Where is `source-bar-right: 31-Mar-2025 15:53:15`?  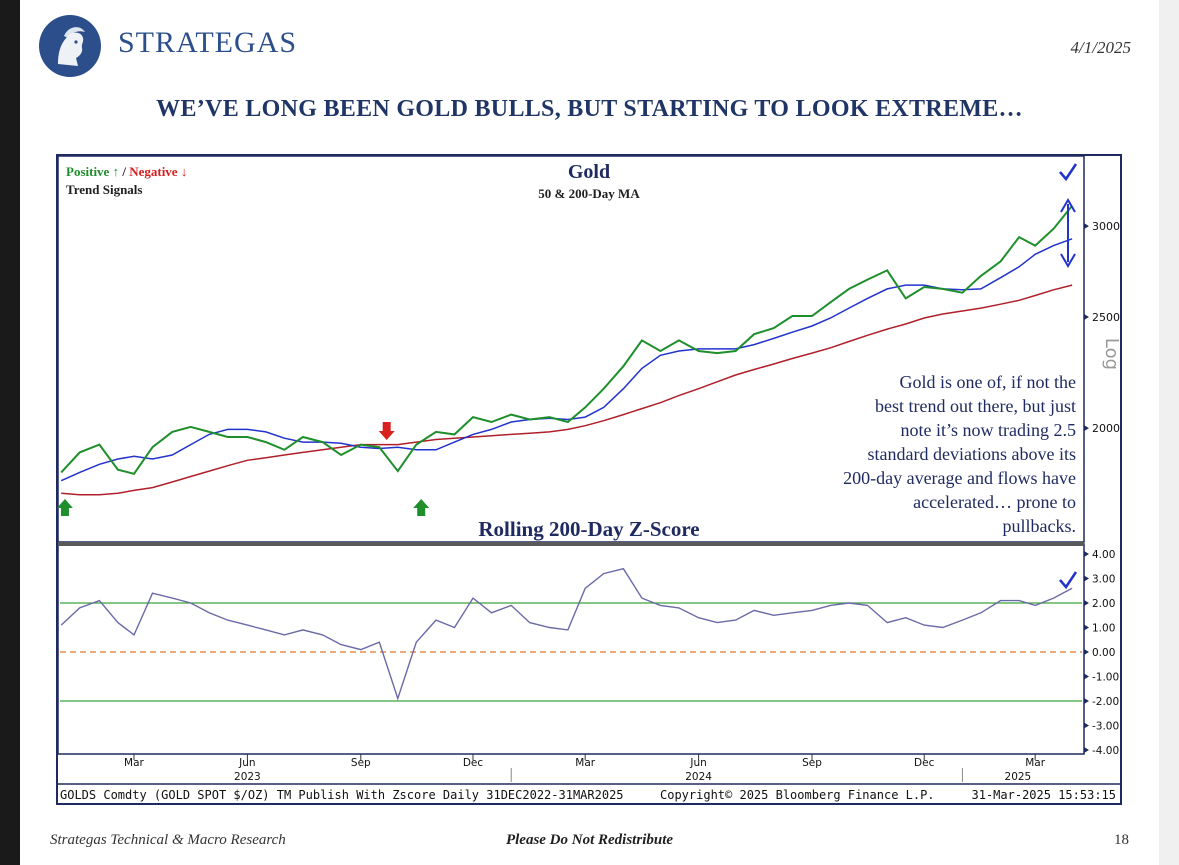
source-bar-right: 31-Mar-2025 15:53:15 is located at coordinates (1044, 795).